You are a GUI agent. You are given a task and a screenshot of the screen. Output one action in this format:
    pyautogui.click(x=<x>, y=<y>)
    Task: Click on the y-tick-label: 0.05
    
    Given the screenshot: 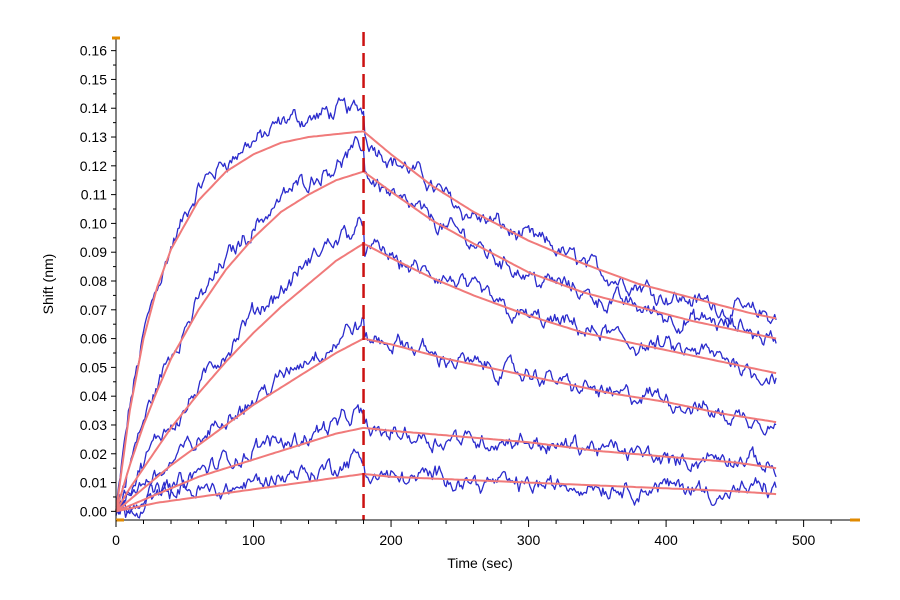 What is the action you would take?
    pyautogui.click(x=93, y=367)
    